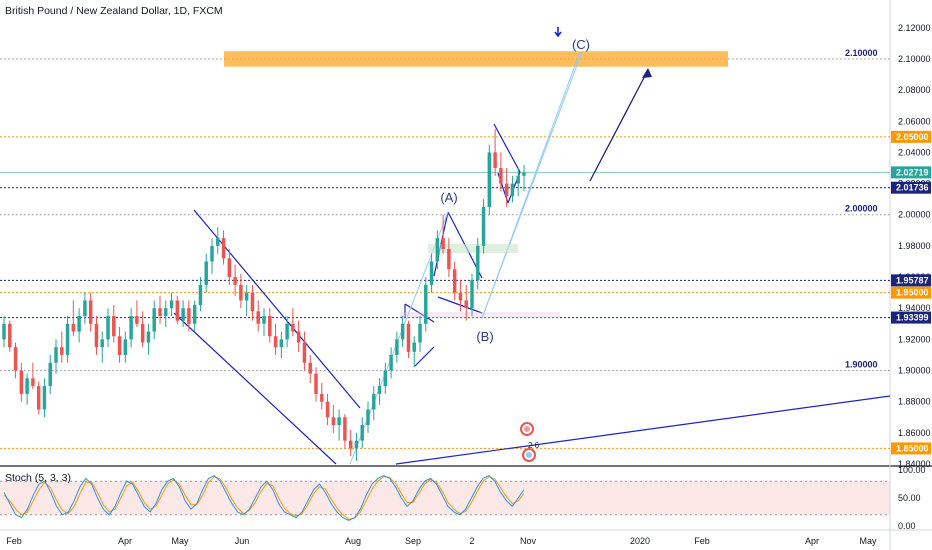  Describe the element at coordinates (912, 470) in the screenshot. I see `stoch-axis-tick: 100.00` at that location.